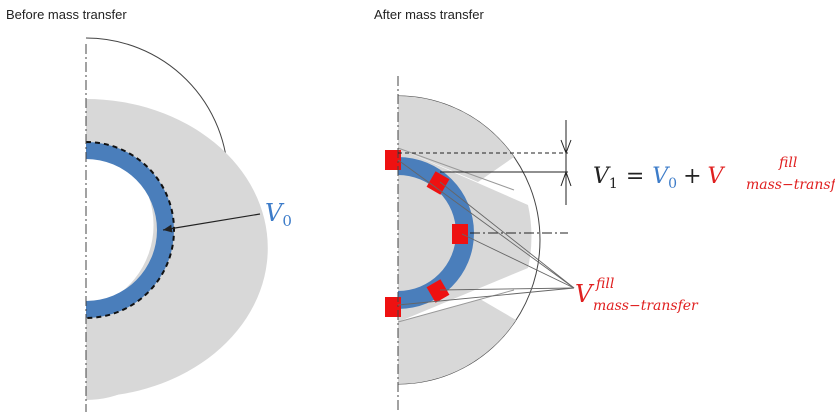 This screenshot has width=835, height=416. Describe the element at coordinates (456, 139) in the screenshot. I see `gray-sector-top` at that location.